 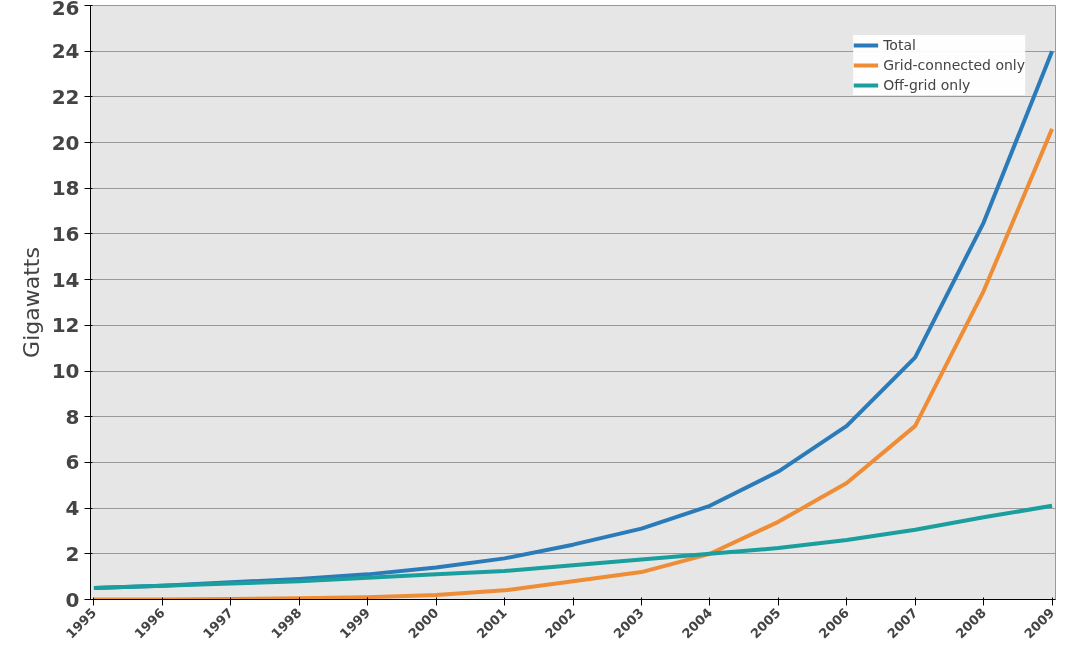 I want to click on y-tick-label: 16, so click(x=65, y=233).